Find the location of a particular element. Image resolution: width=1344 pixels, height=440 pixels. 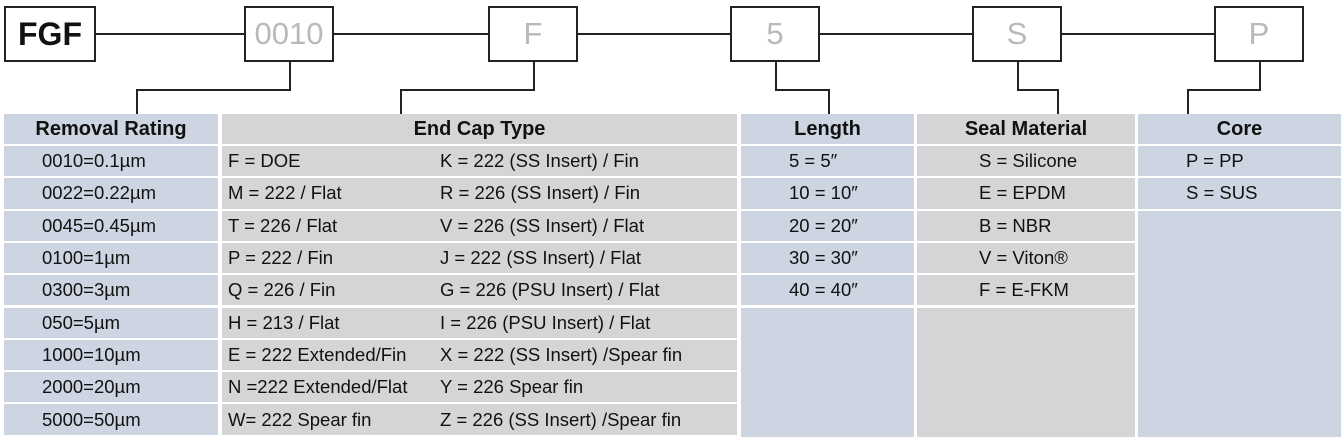

removal-row: 0045=0.45µm is located at coordinates (111, 225).